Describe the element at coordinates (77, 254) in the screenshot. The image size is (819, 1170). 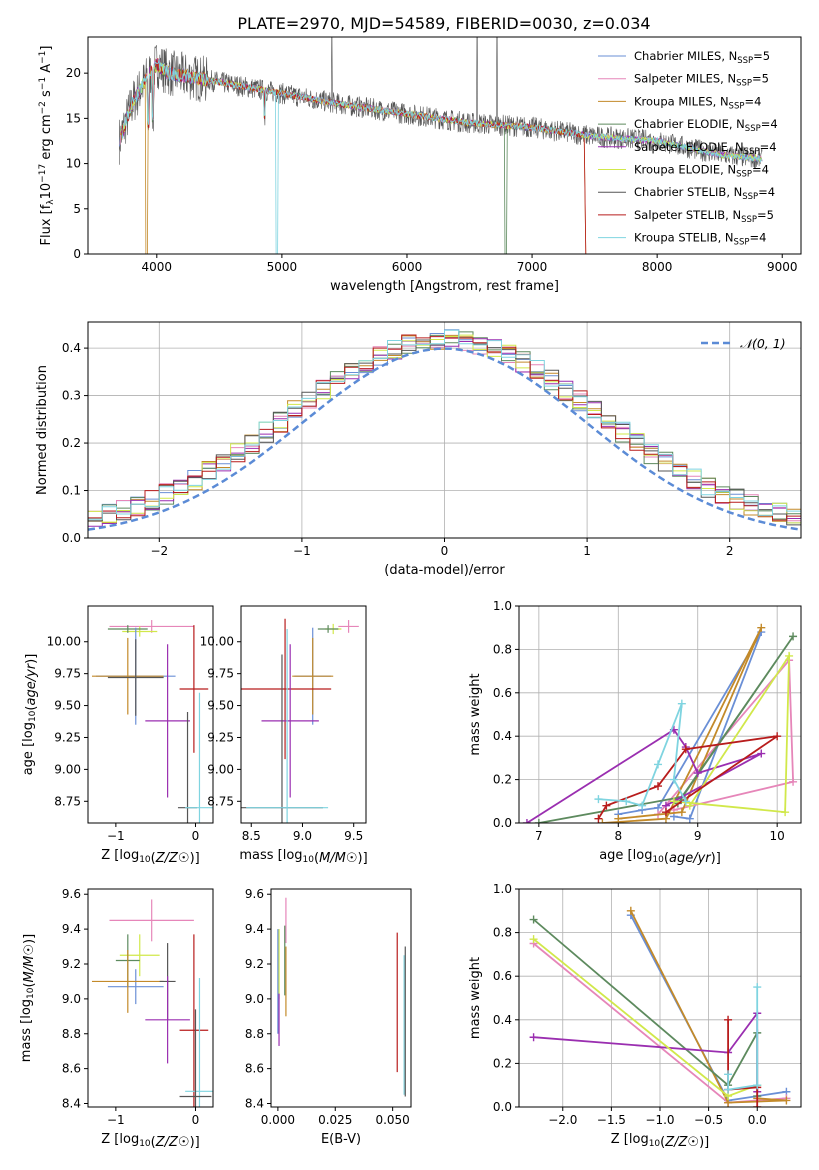
I see `y-tick-label: 0` at that location.